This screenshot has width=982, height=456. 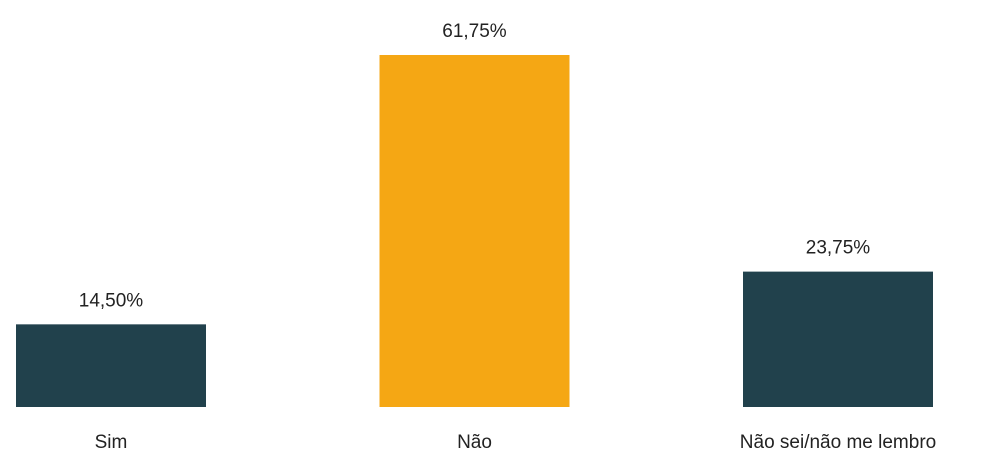 I want to click on value-label: 14,50%, so click(x=111, y=300).